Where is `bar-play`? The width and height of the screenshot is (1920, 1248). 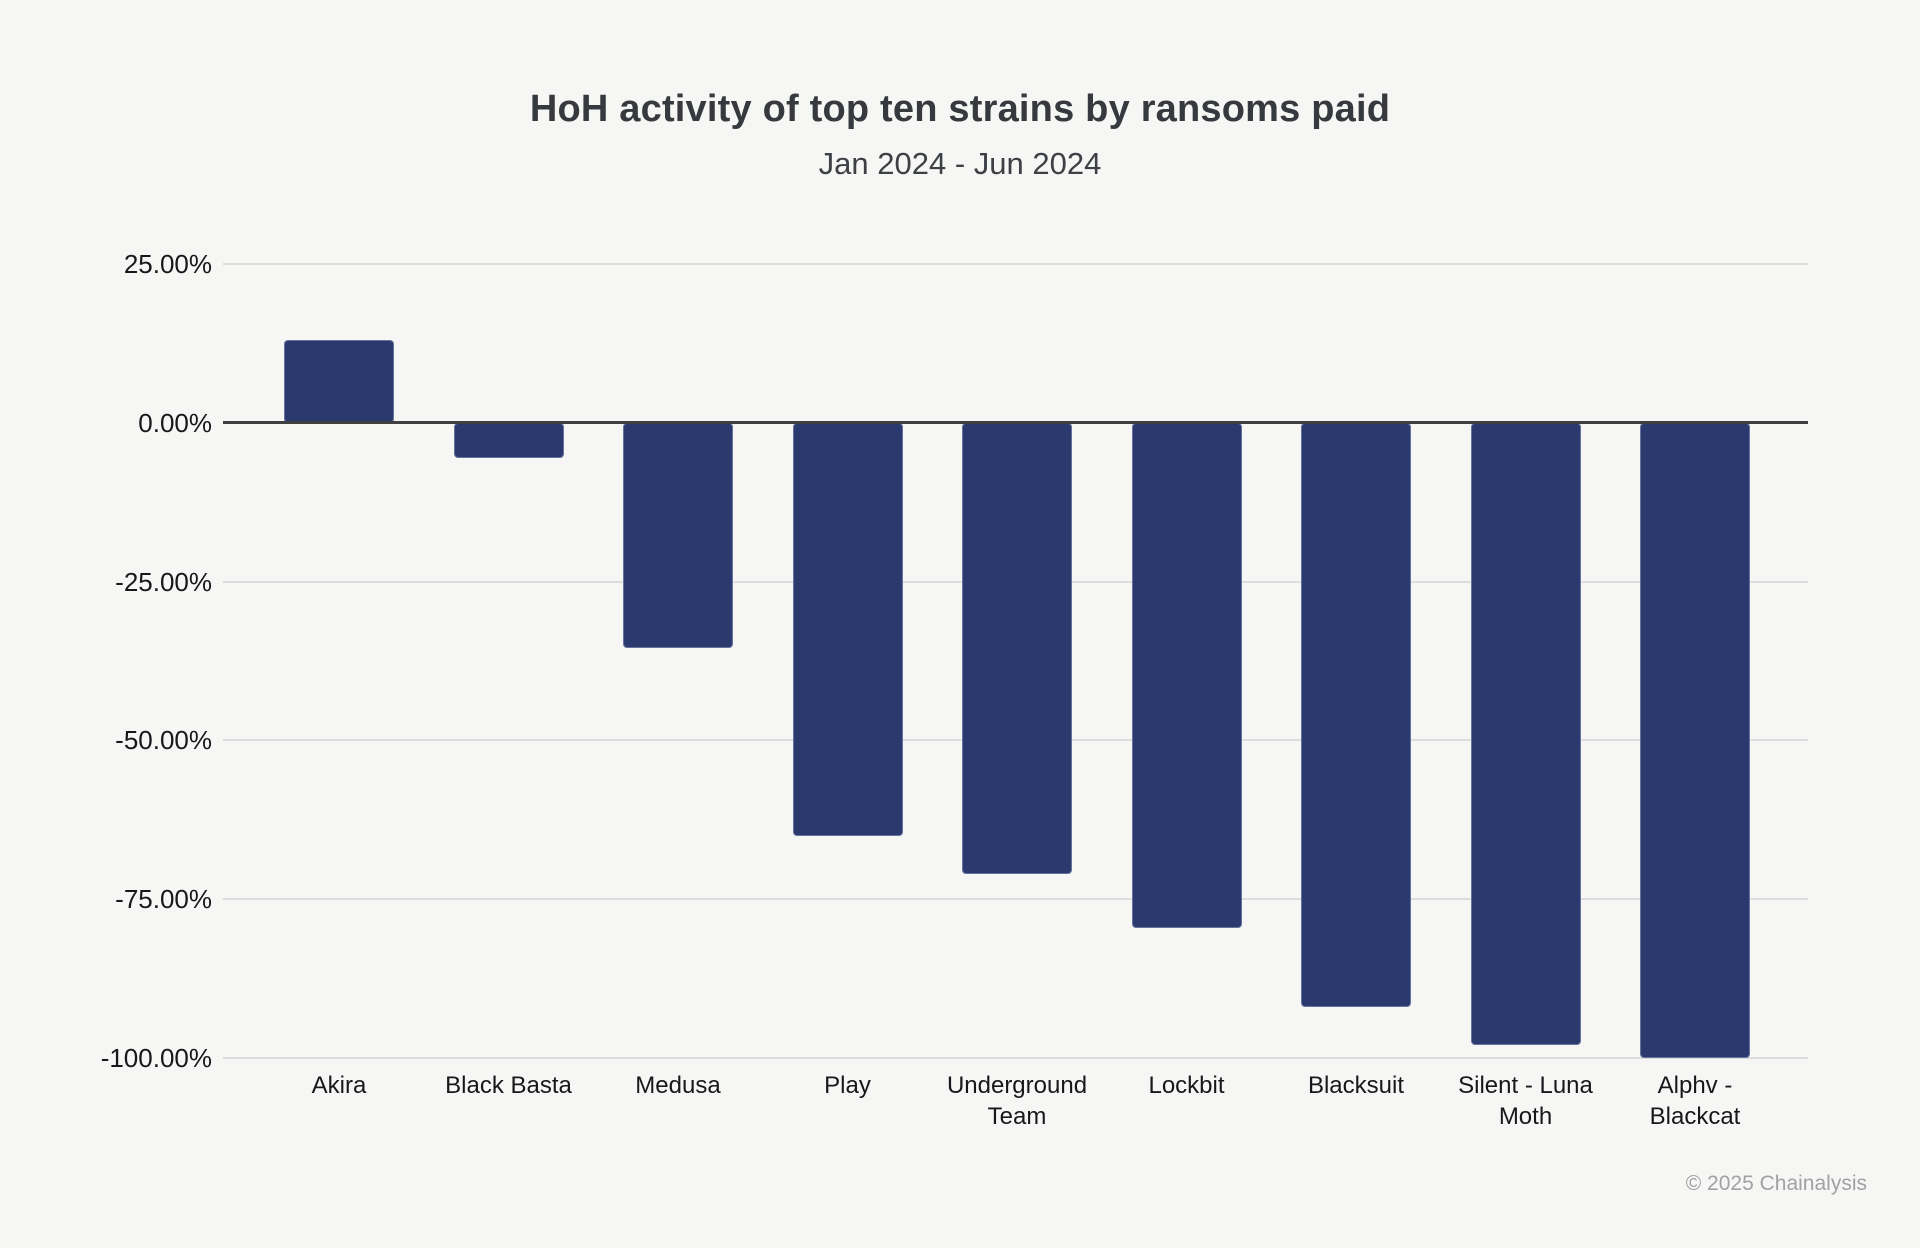 bar-play is located at coordinates (847, 629).